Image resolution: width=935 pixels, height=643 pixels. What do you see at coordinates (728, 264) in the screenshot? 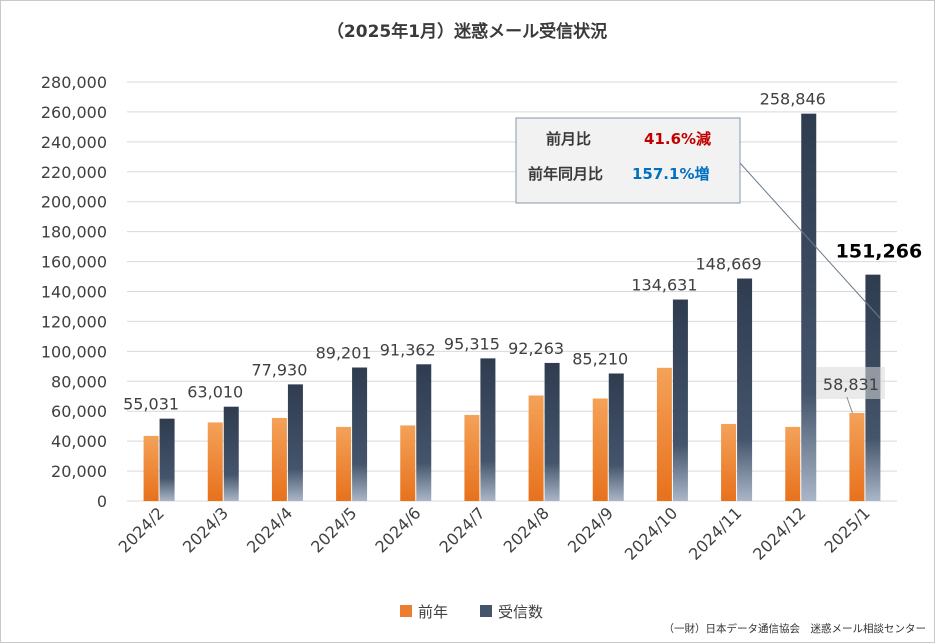
I see `data-label-received: 148,669` at bounding box center [728, 264].